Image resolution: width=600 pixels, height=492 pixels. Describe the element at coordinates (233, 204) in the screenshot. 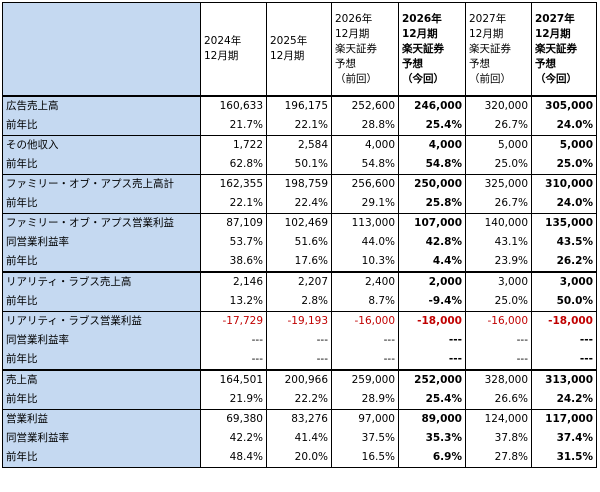

I see `value-cell: 22.1%` at that location.